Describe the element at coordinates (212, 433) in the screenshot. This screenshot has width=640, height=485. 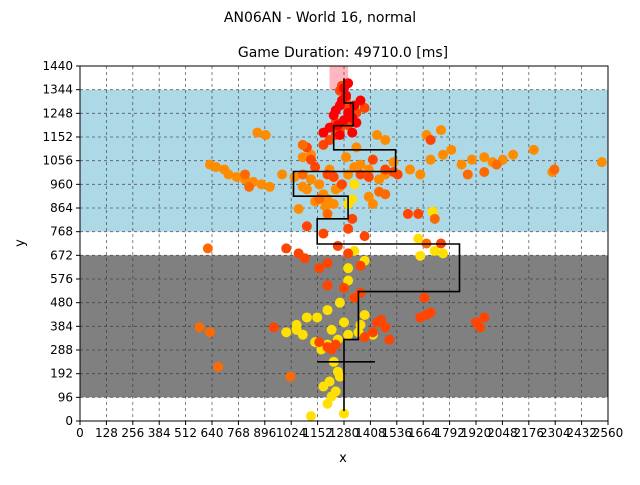
I see `x-tick-label: 640` at that location.